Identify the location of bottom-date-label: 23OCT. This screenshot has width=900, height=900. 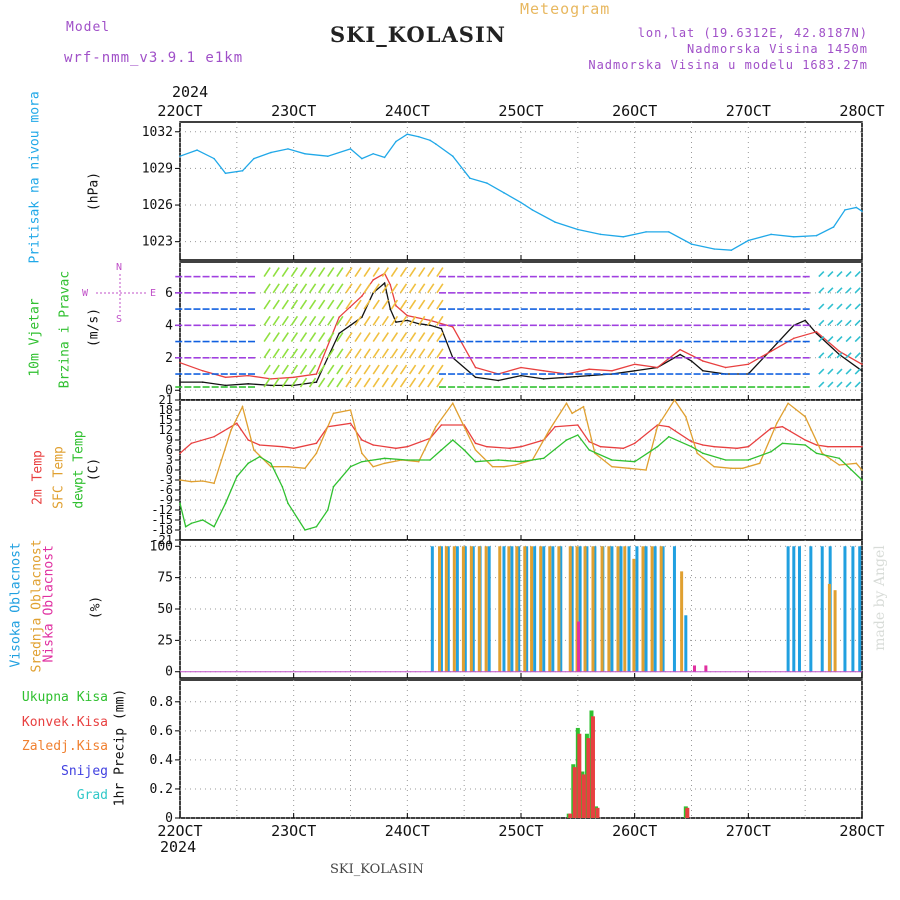
(293, 831).